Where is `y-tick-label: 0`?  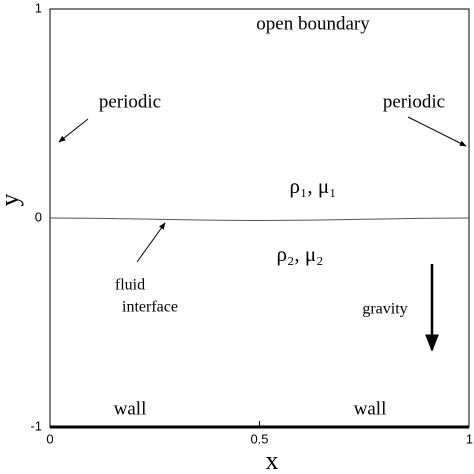 y-tick-label: 0 is located at coordinates (38, 216).